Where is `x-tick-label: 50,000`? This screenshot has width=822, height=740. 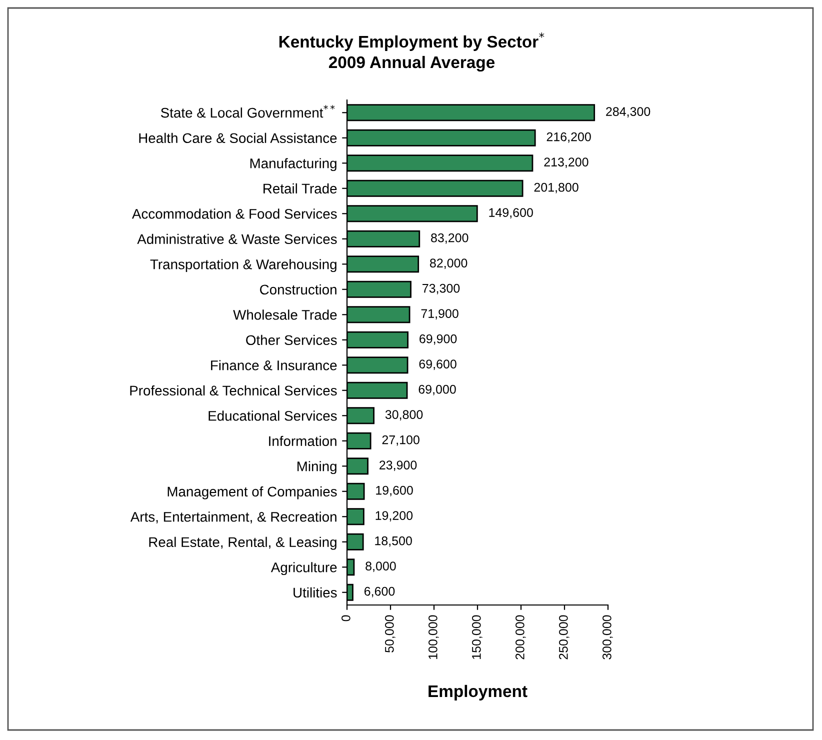
x-tick-label: 50,000 is located at coordinates (390, 633).